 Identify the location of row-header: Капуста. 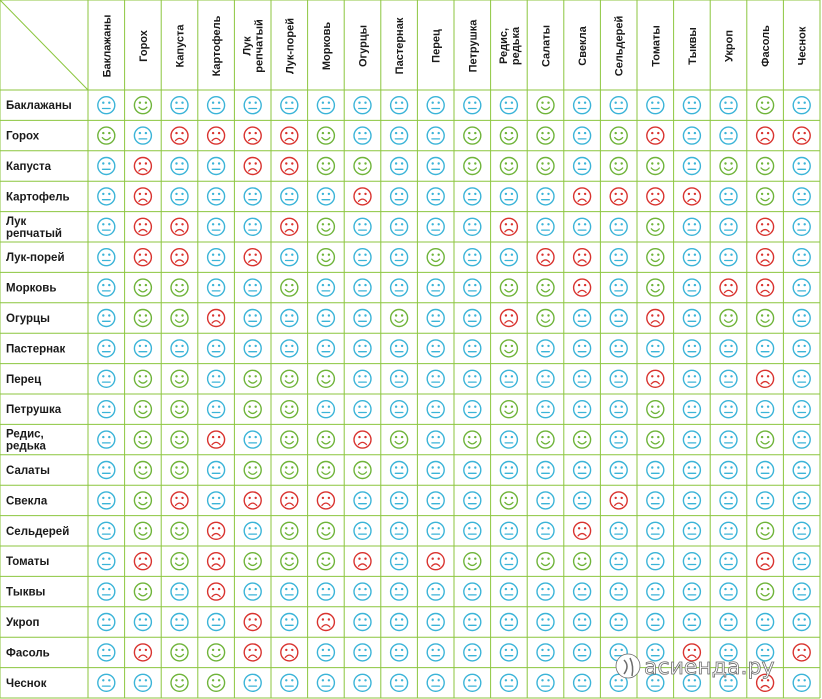
(29, 167).